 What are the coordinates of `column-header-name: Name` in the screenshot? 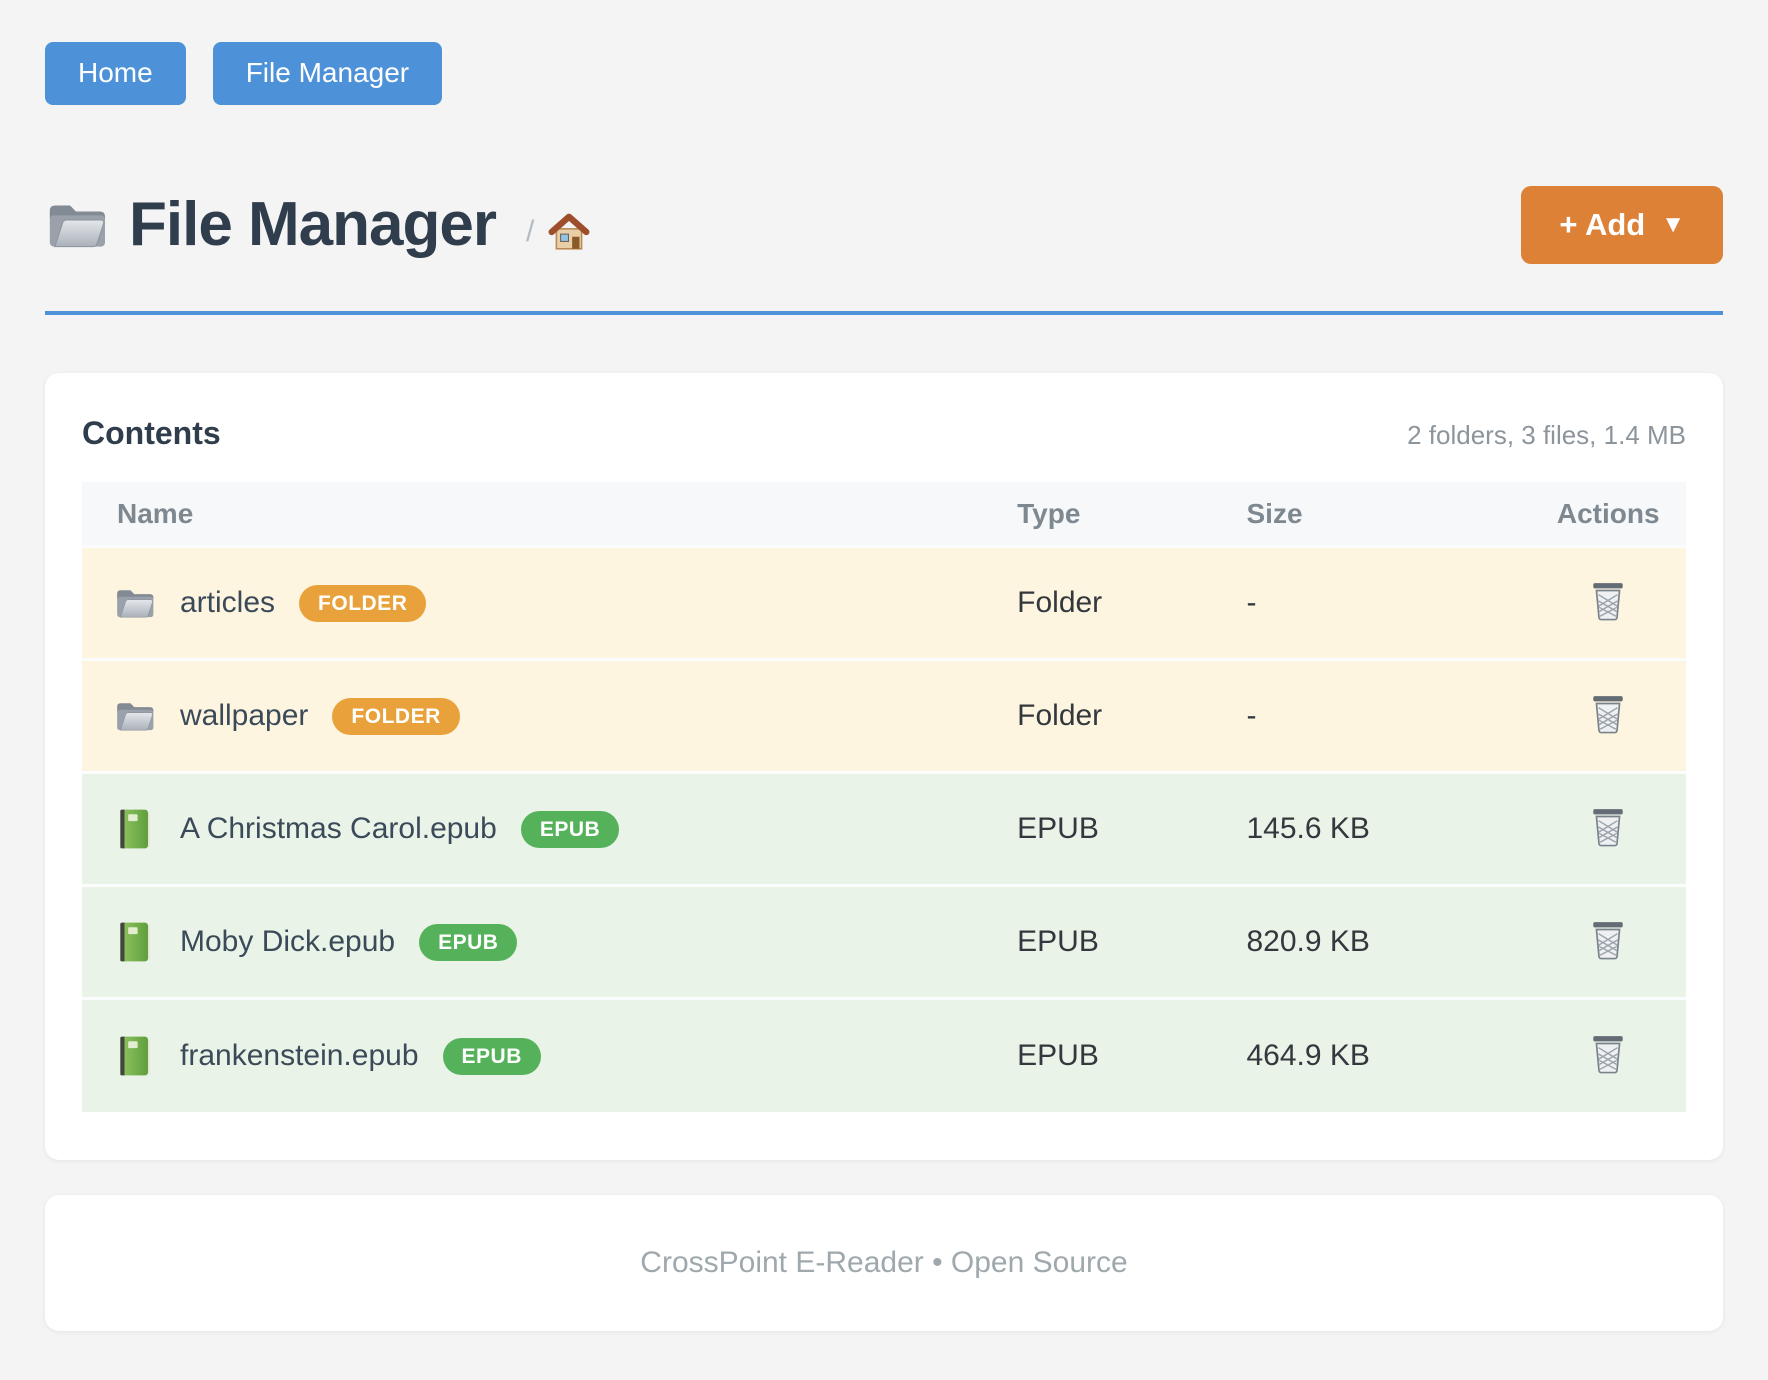 It's located at (550, 514).